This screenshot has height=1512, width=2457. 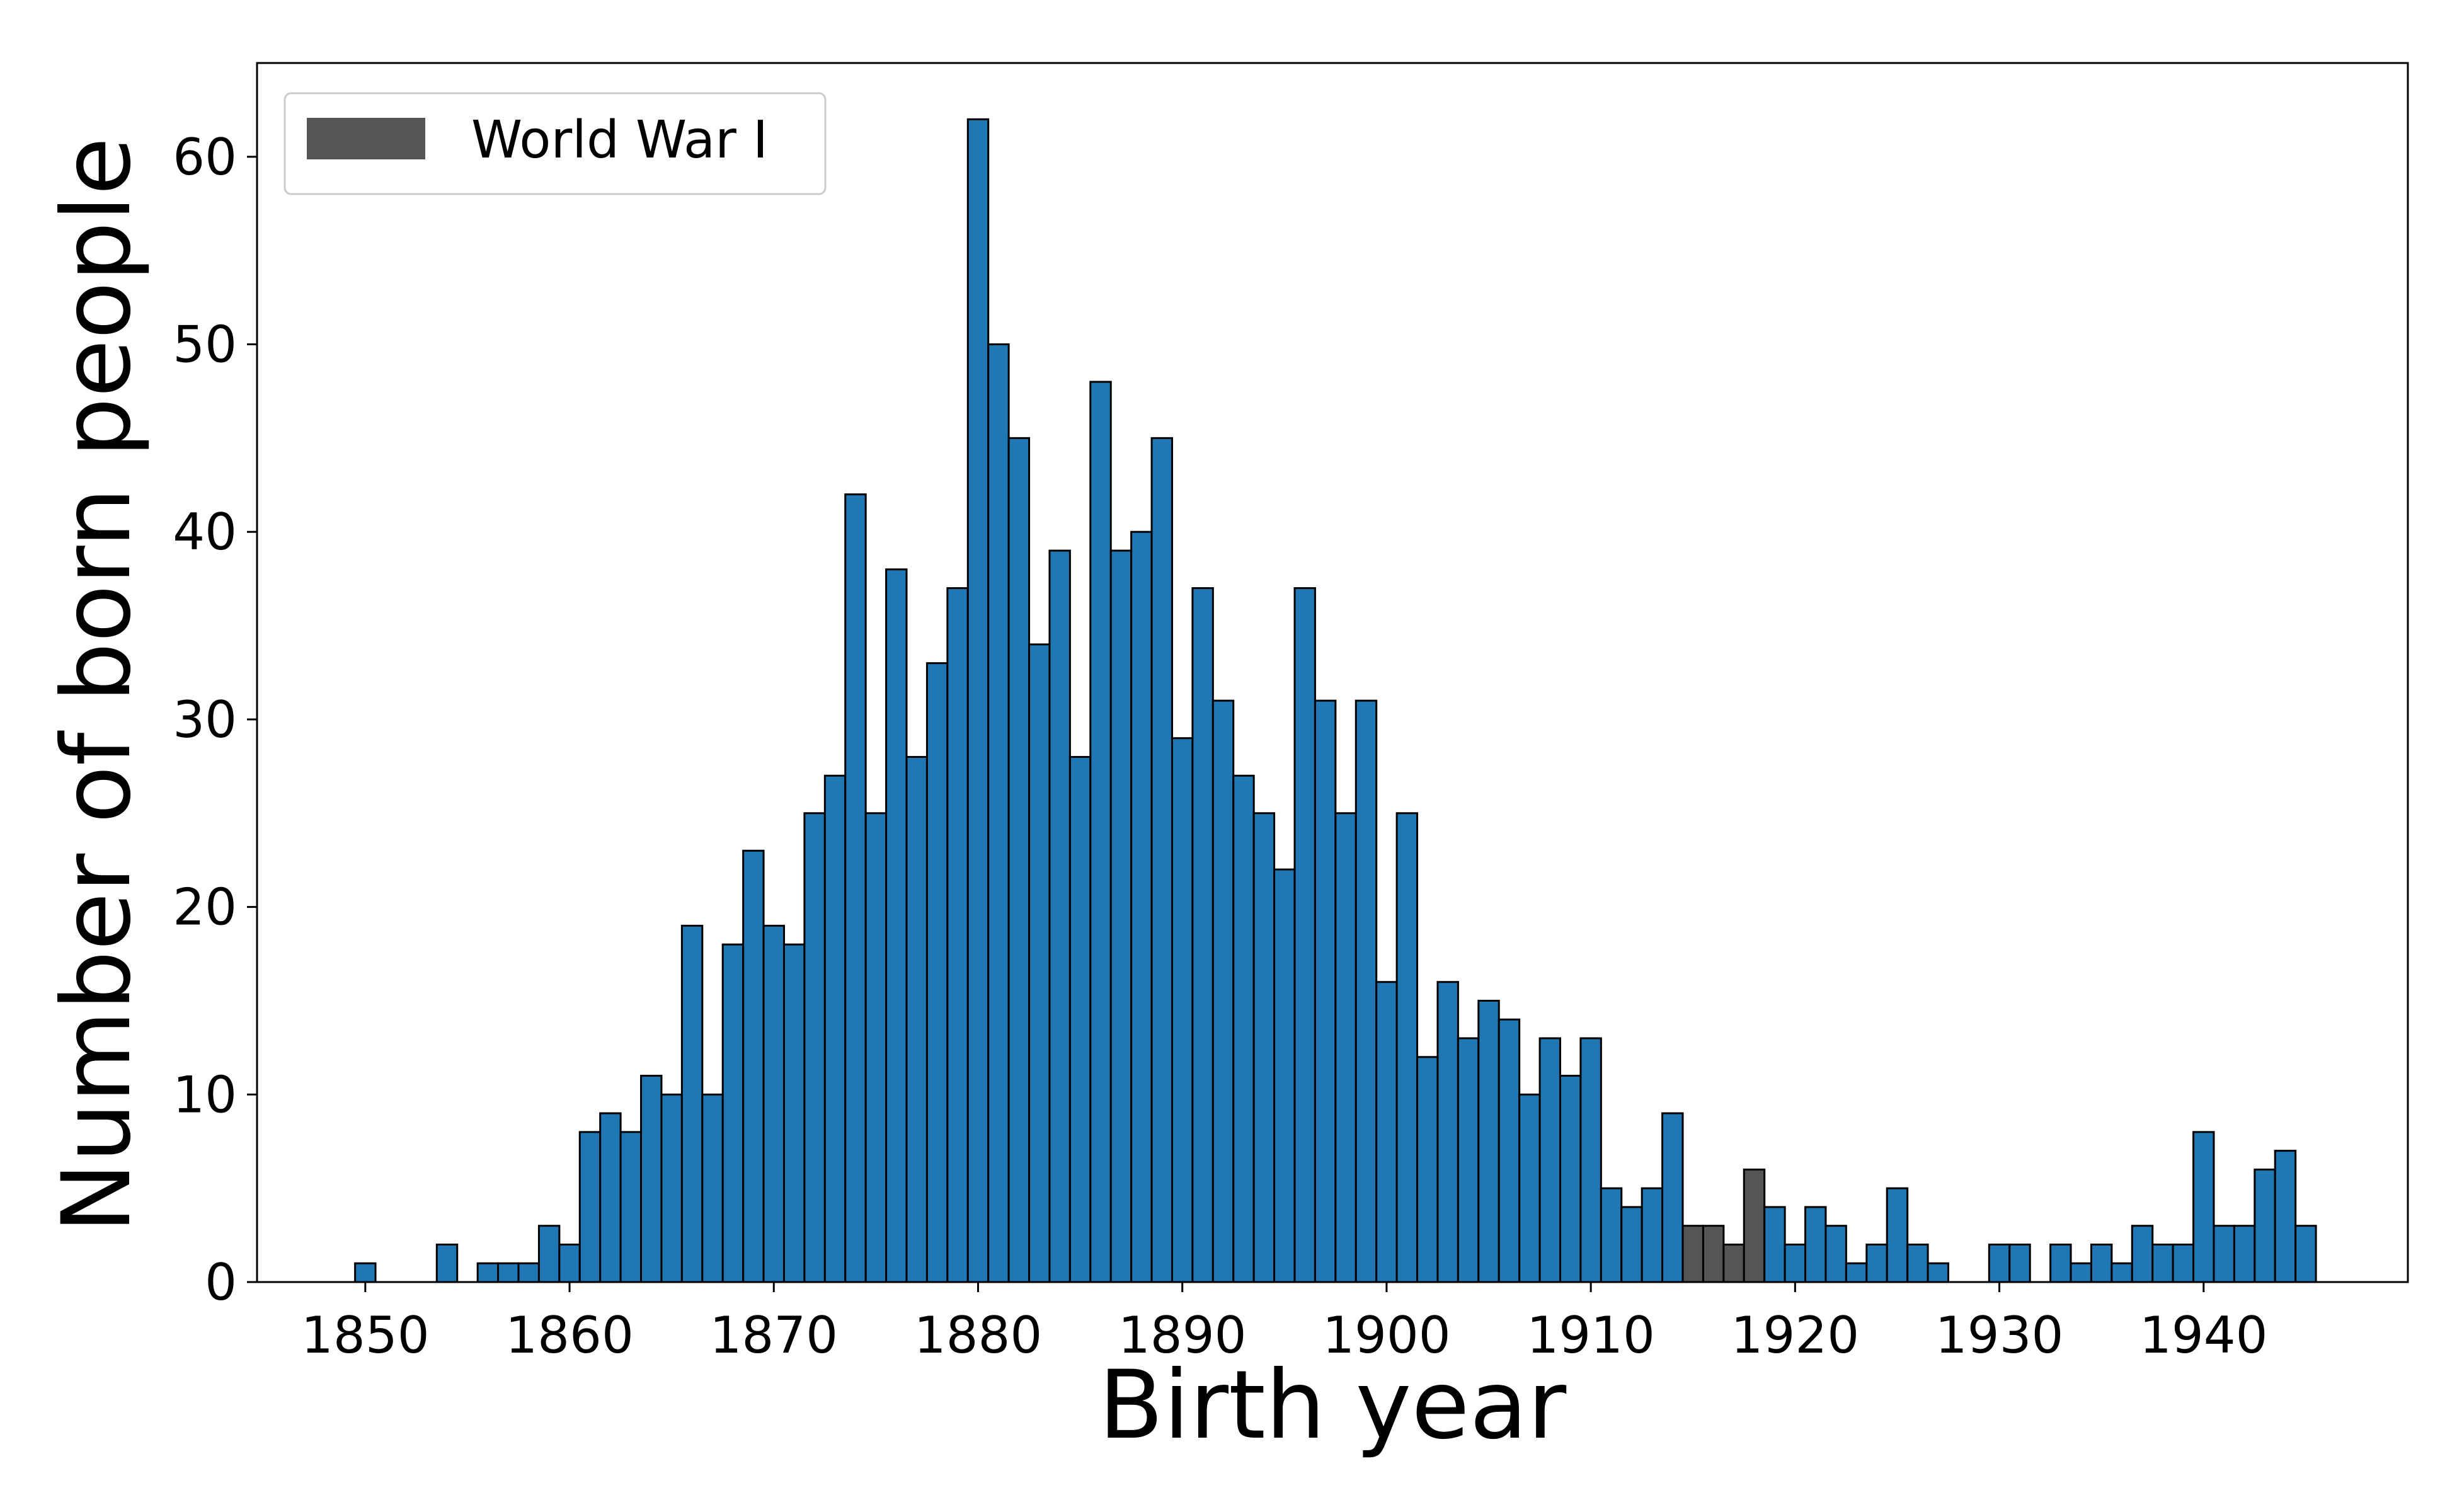 What do you see at coordinates (1815, 1244) in the screenshot?
I see `bar-1921` at bounding box center [1815, 1244].